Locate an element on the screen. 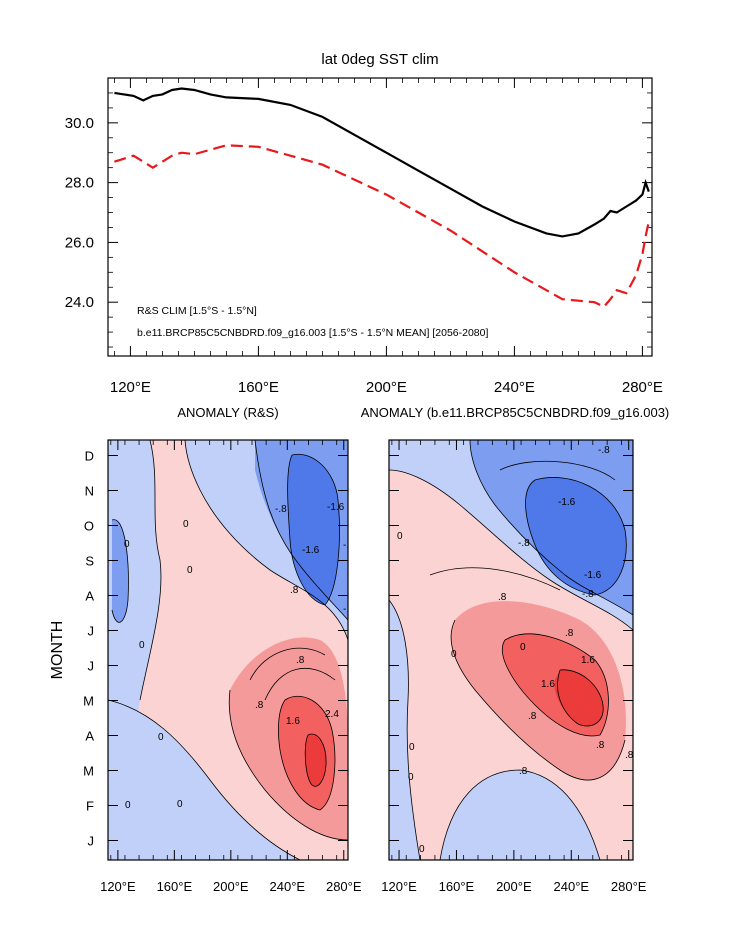 The width and height of the screenshot is (733, 945). month-axis-label: MONTH is located at coordinates (57, 650).